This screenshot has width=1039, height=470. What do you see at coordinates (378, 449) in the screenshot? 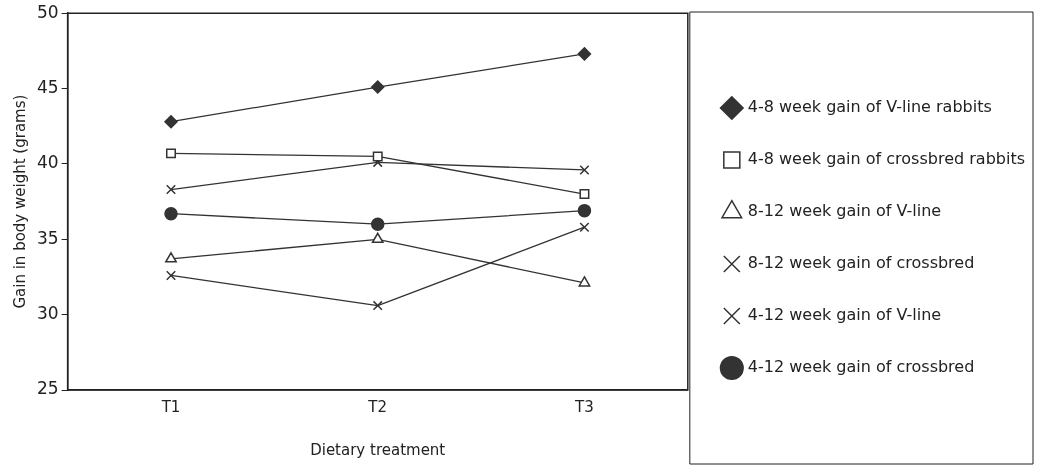
I see `x-axis-title: Dietary treatment` at bounding box center [378, 449].